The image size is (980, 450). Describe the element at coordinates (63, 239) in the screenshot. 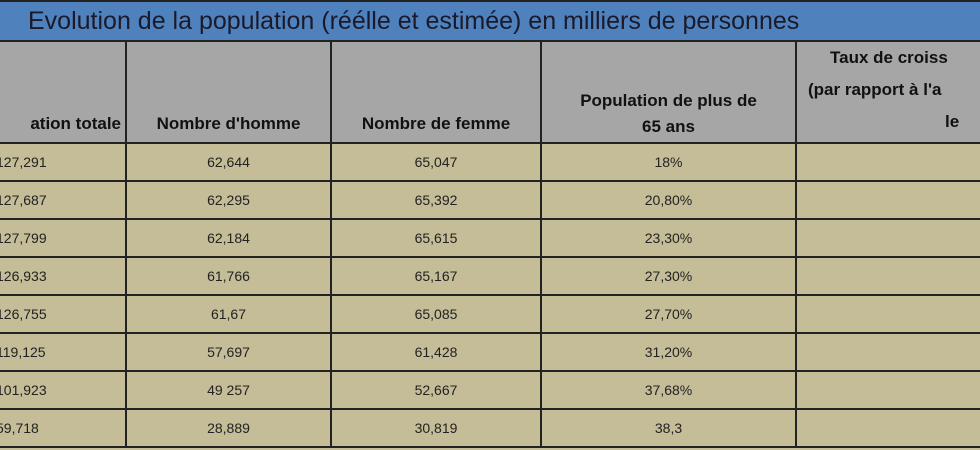

I see `cell-total: 127,799` at that location.